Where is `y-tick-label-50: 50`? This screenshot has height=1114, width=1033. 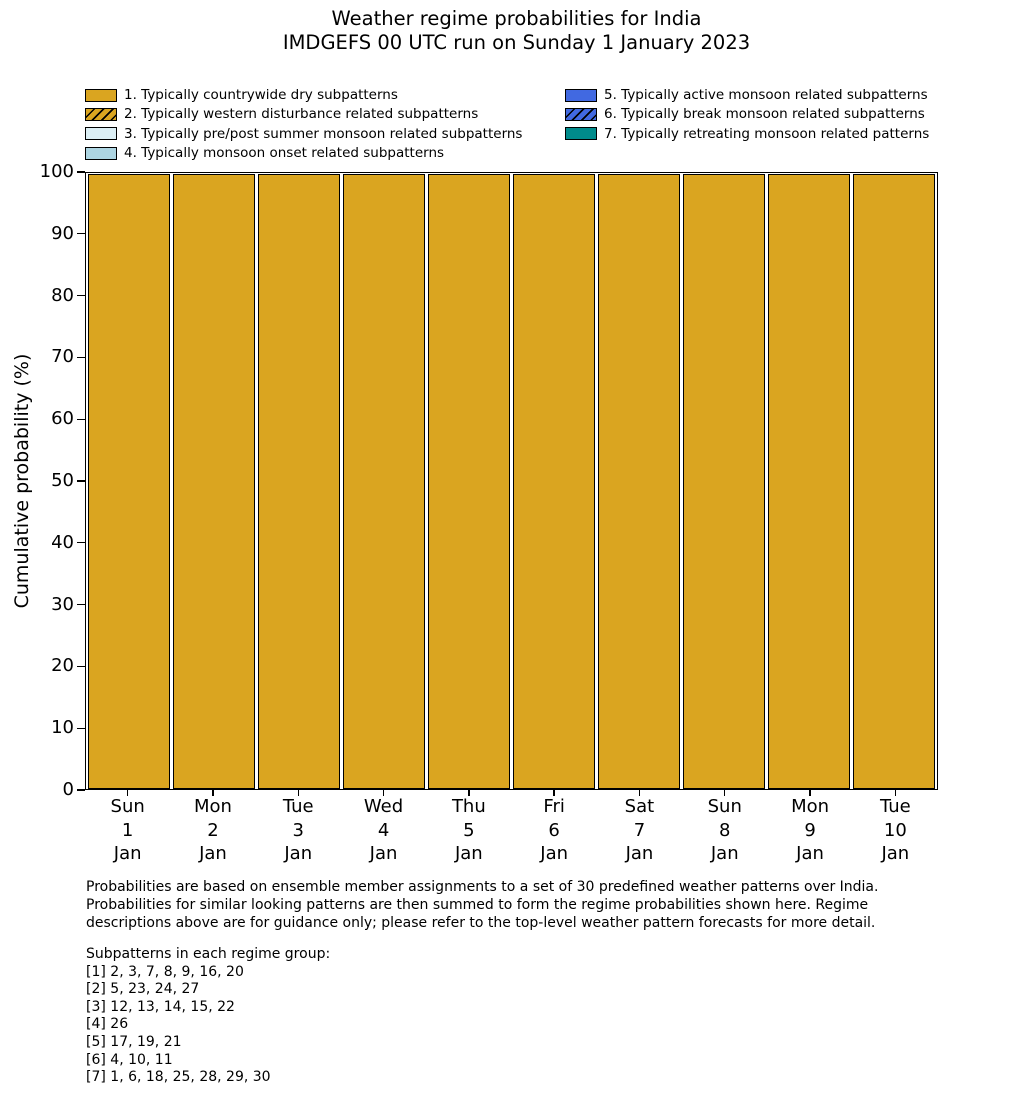 y-tick-label-50: 50 is located at coordinates (62, 480).